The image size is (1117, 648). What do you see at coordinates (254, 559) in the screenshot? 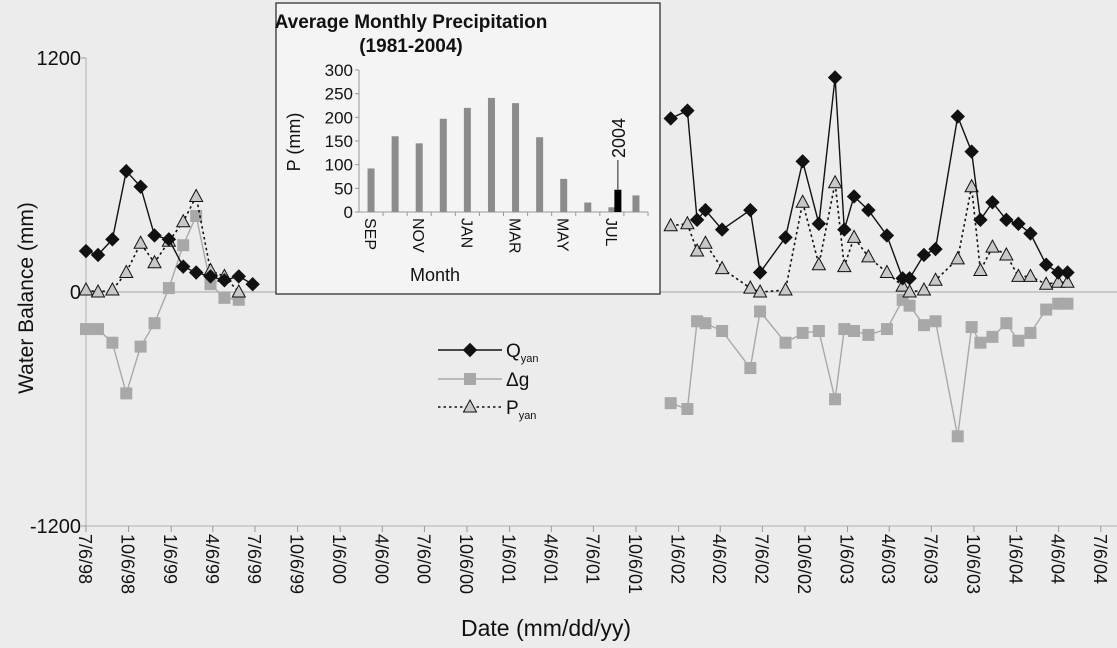
I see `x-tick-label: 7/6/99` at bounding box center [254, 559].